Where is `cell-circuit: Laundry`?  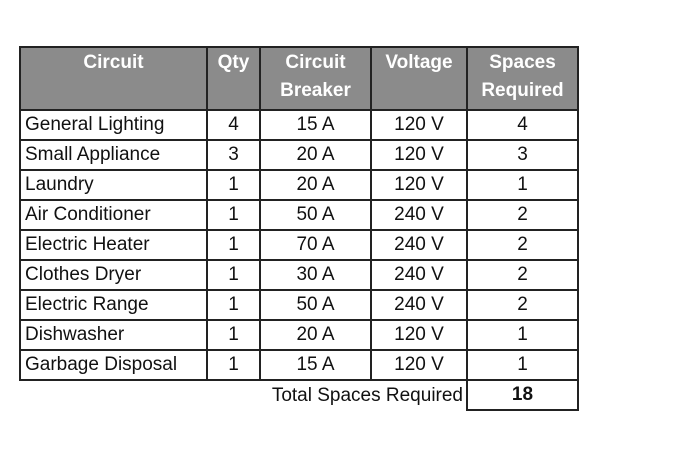 cell-circuit: Laundry is located at coordinates (113, 185).